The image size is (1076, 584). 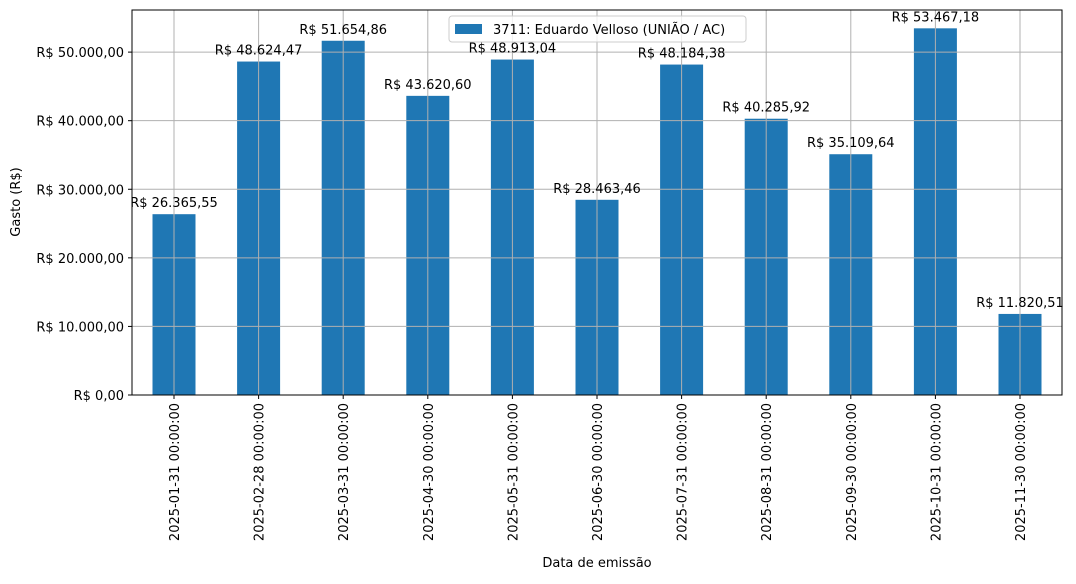 I want to click on y-tick-label: R$ 10.000,00, so click(x=80, y=327).